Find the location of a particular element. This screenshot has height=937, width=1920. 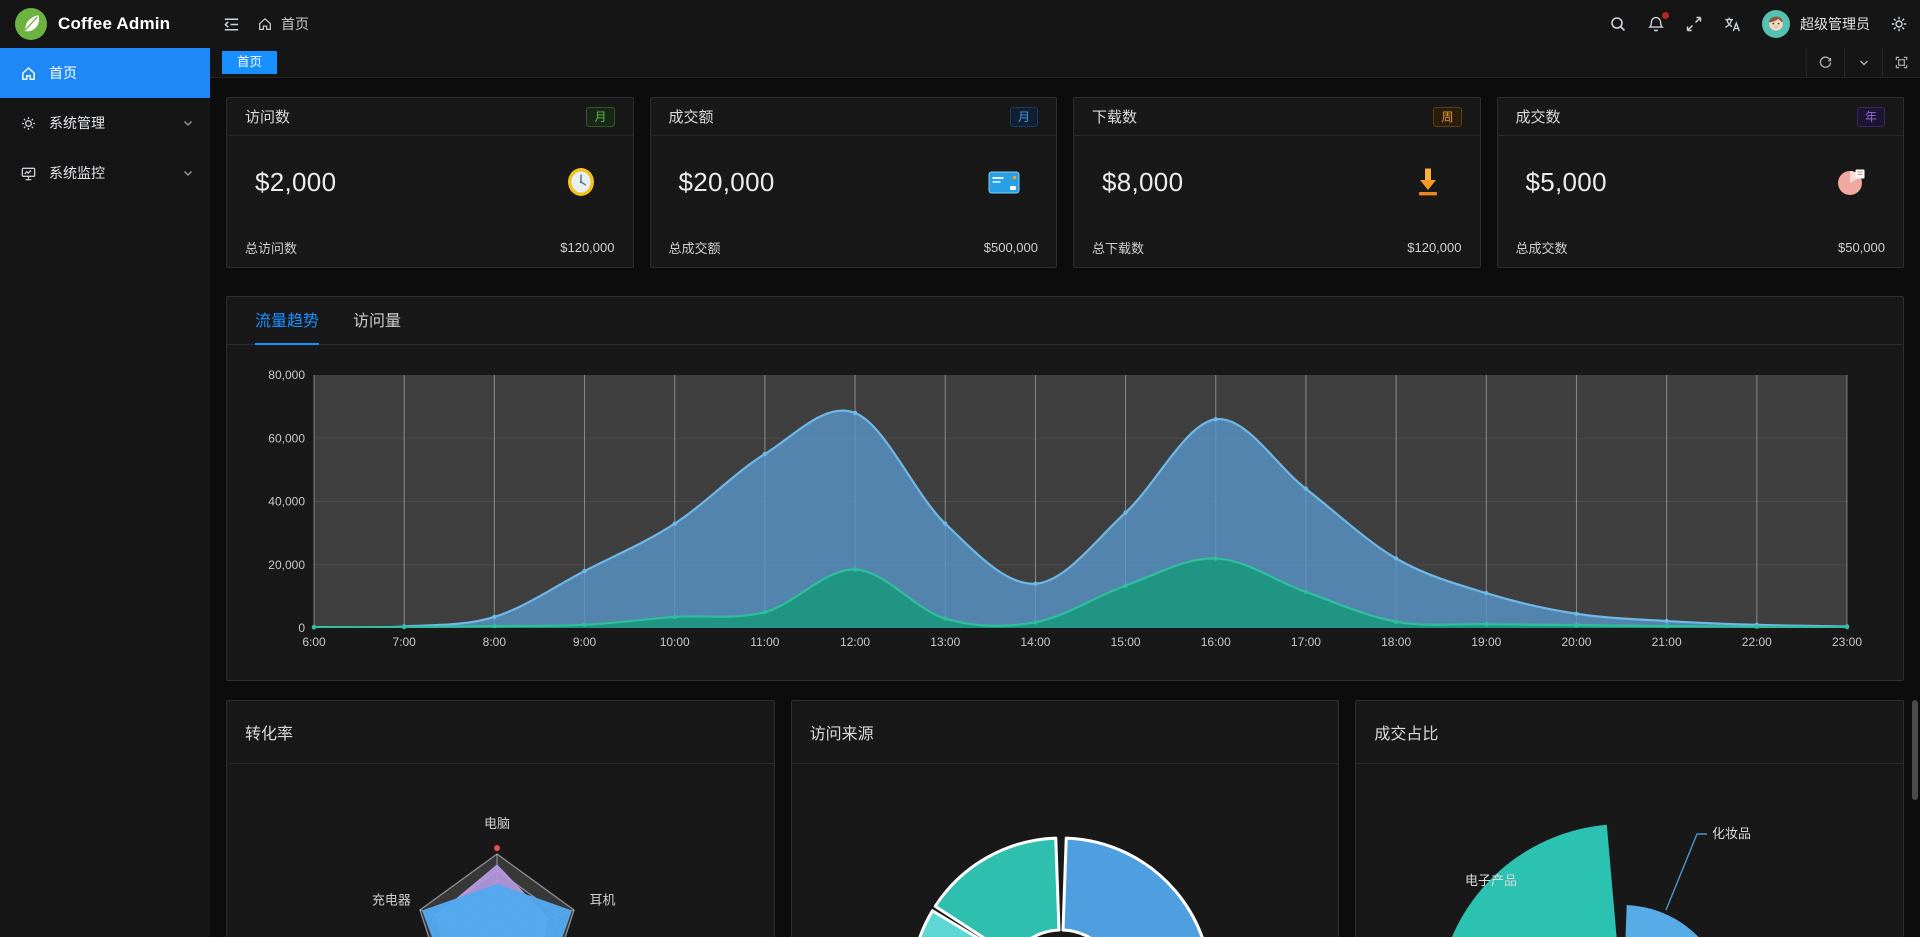

sidebar-item-label: 系统管理 is located at coordinates (77, 123).